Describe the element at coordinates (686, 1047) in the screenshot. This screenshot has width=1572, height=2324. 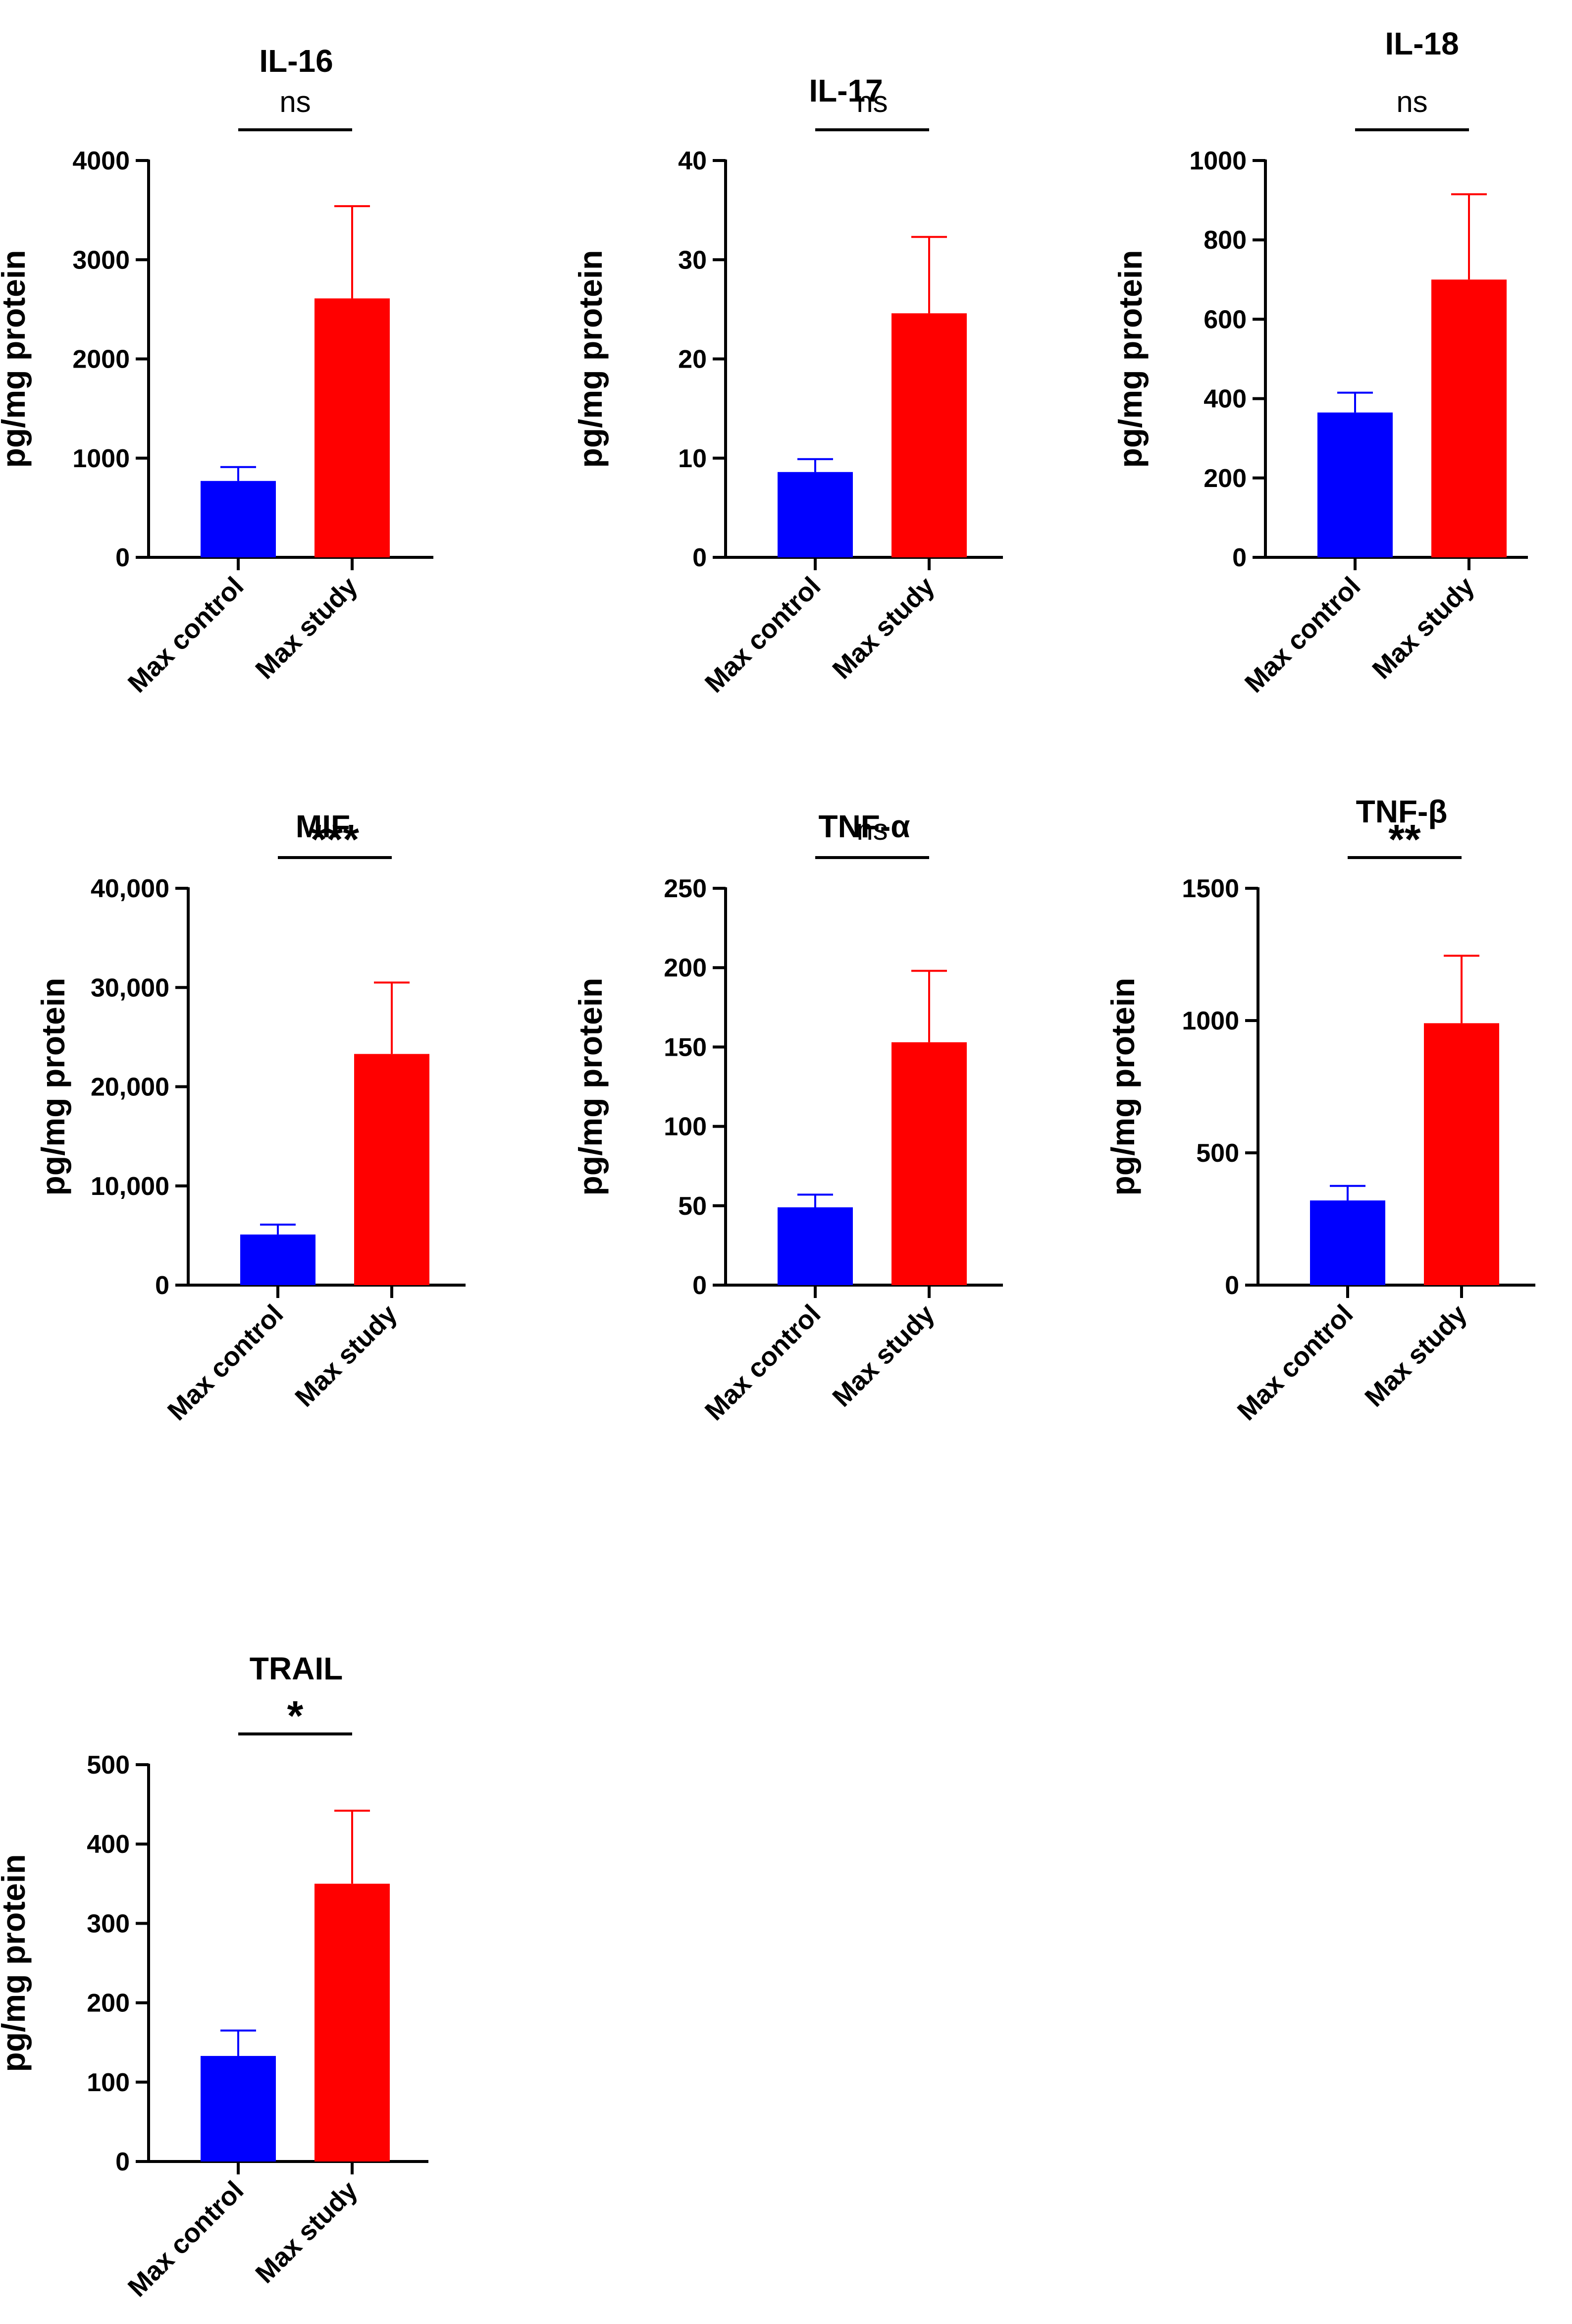
I see `y-tick-label: 150` at that location.